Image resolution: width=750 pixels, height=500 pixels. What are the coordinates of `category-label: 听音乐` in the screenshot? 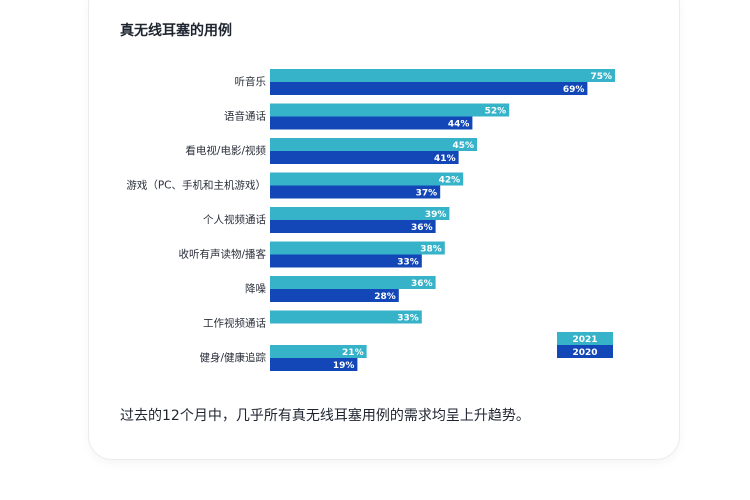 It's located at (251, 81).